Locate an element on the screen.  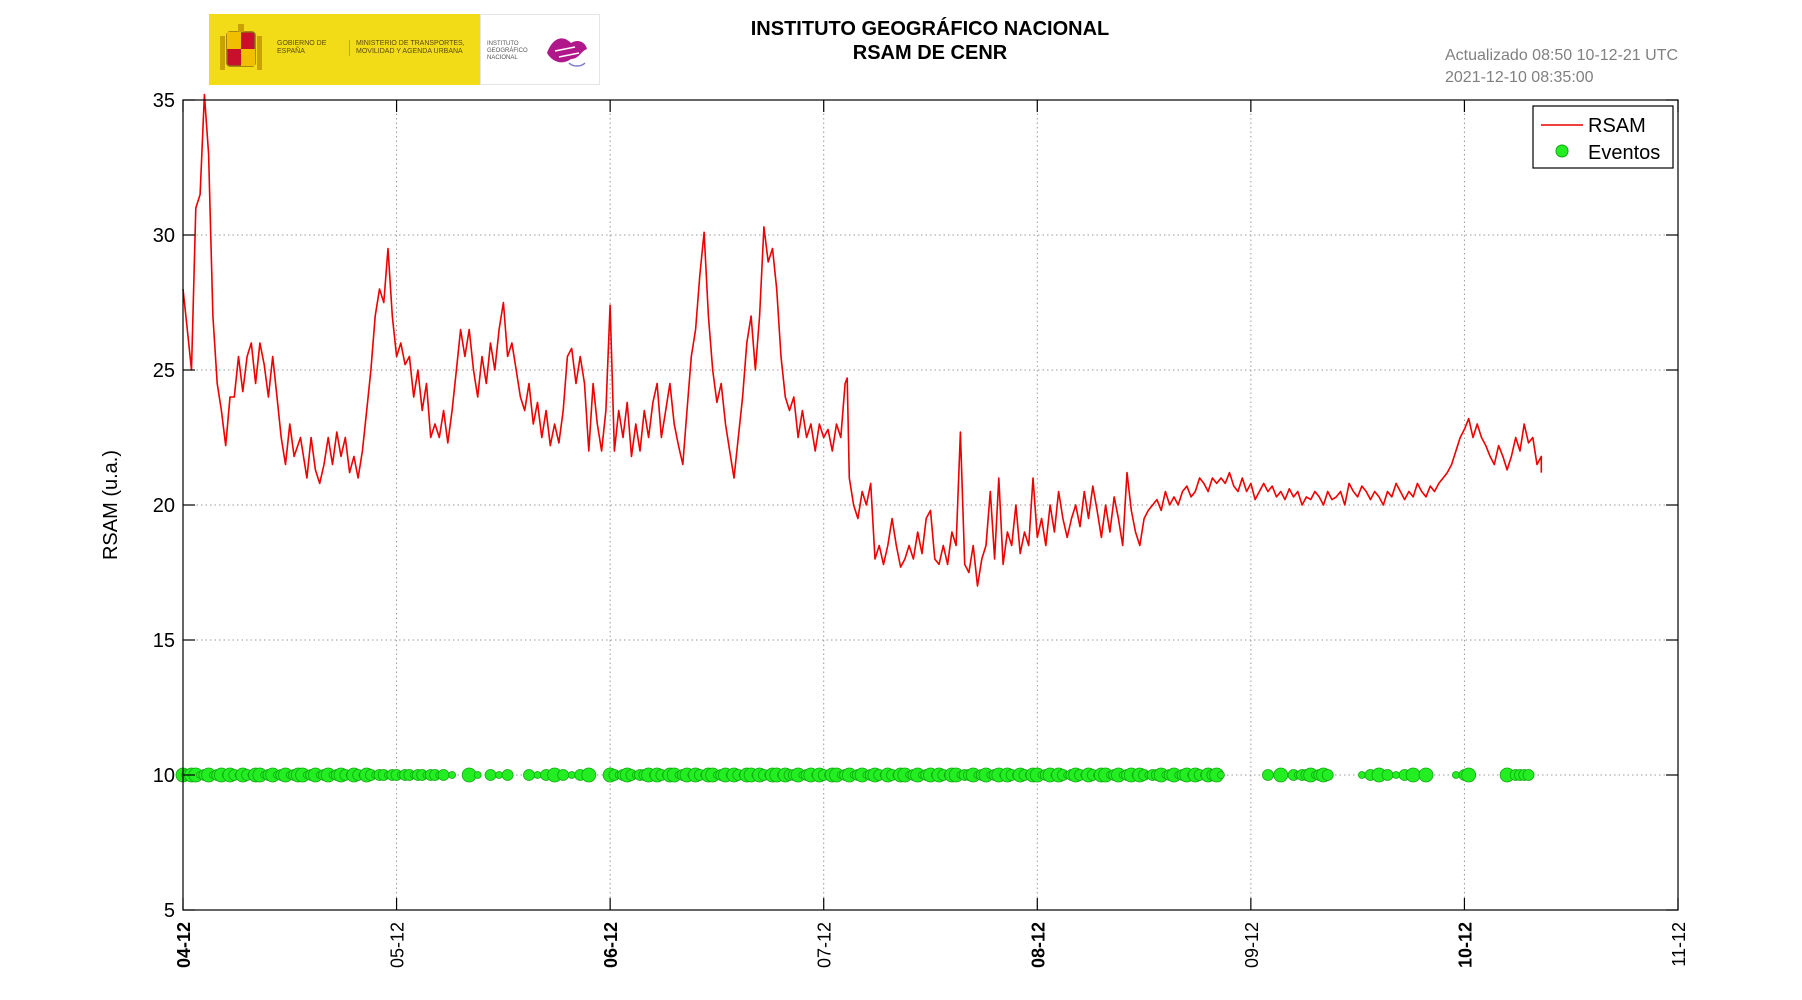
legend: RSAM Eventos is located at coordinates (1603, 137).